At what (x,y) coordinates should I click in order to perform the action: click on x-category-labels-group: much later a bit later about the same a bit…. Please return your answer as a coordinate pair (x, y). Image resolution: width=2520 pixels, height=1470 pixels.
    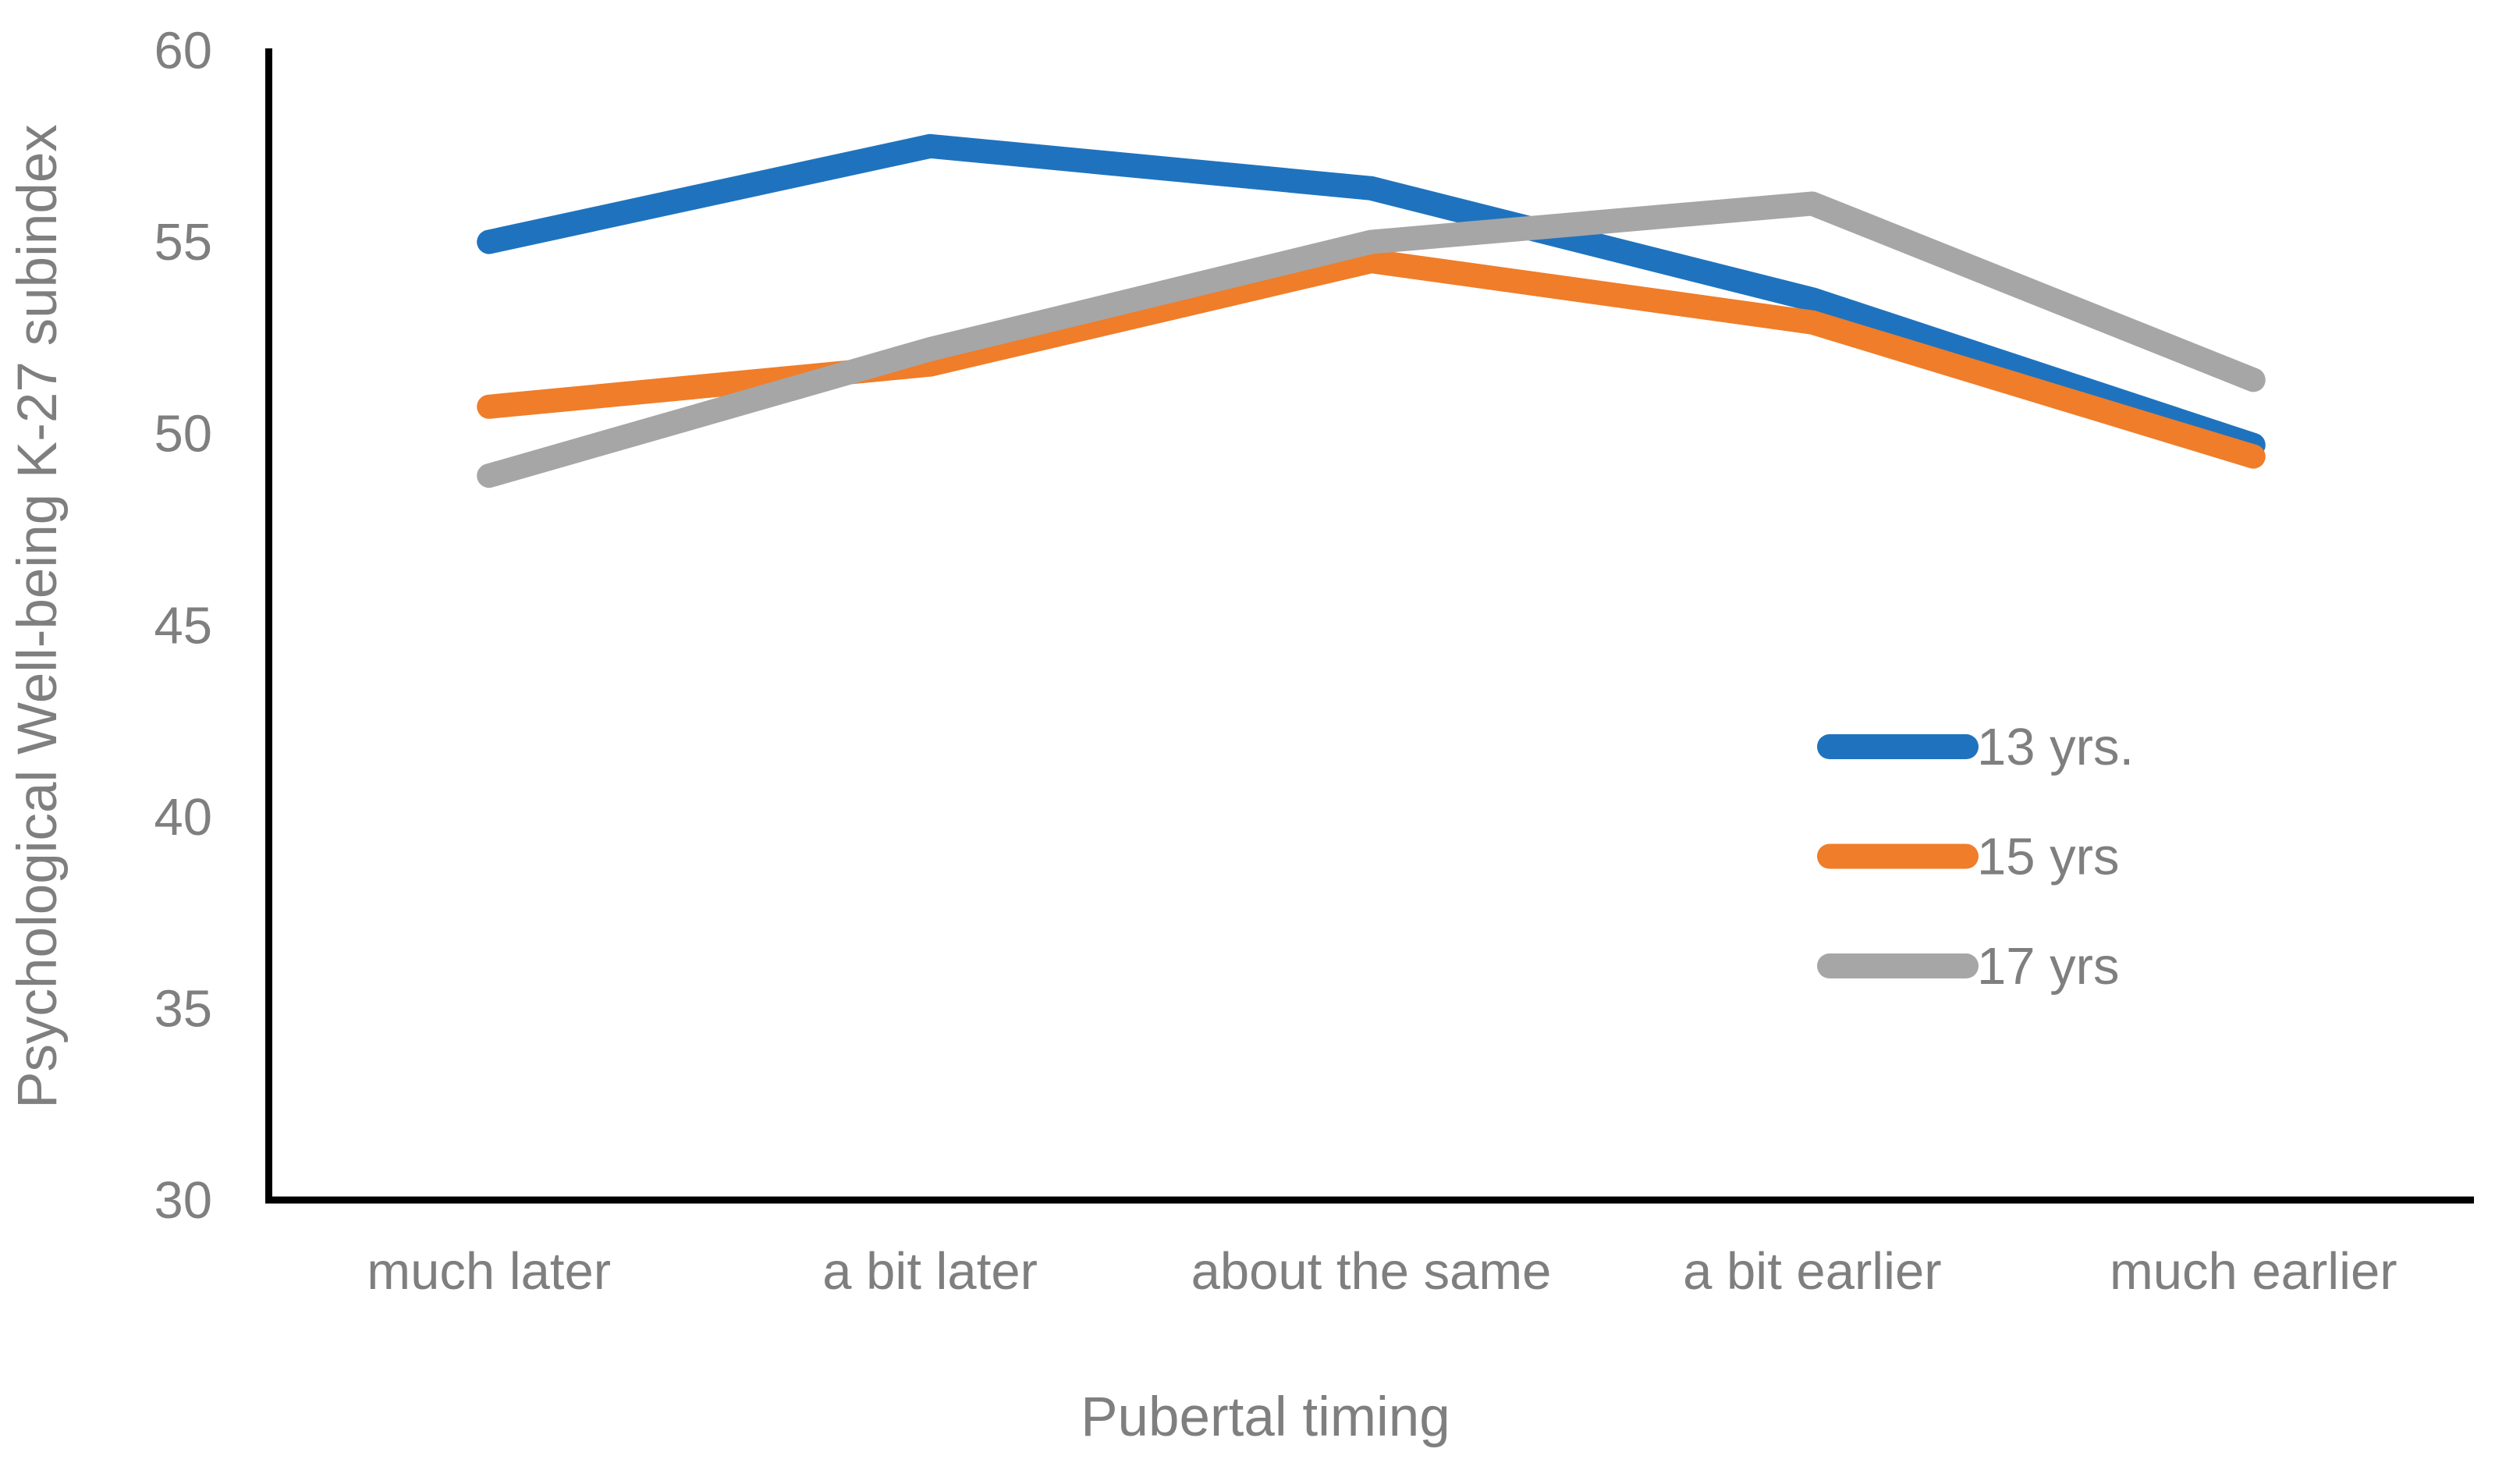
    Looking at the image, I should click on (1382, 1271).